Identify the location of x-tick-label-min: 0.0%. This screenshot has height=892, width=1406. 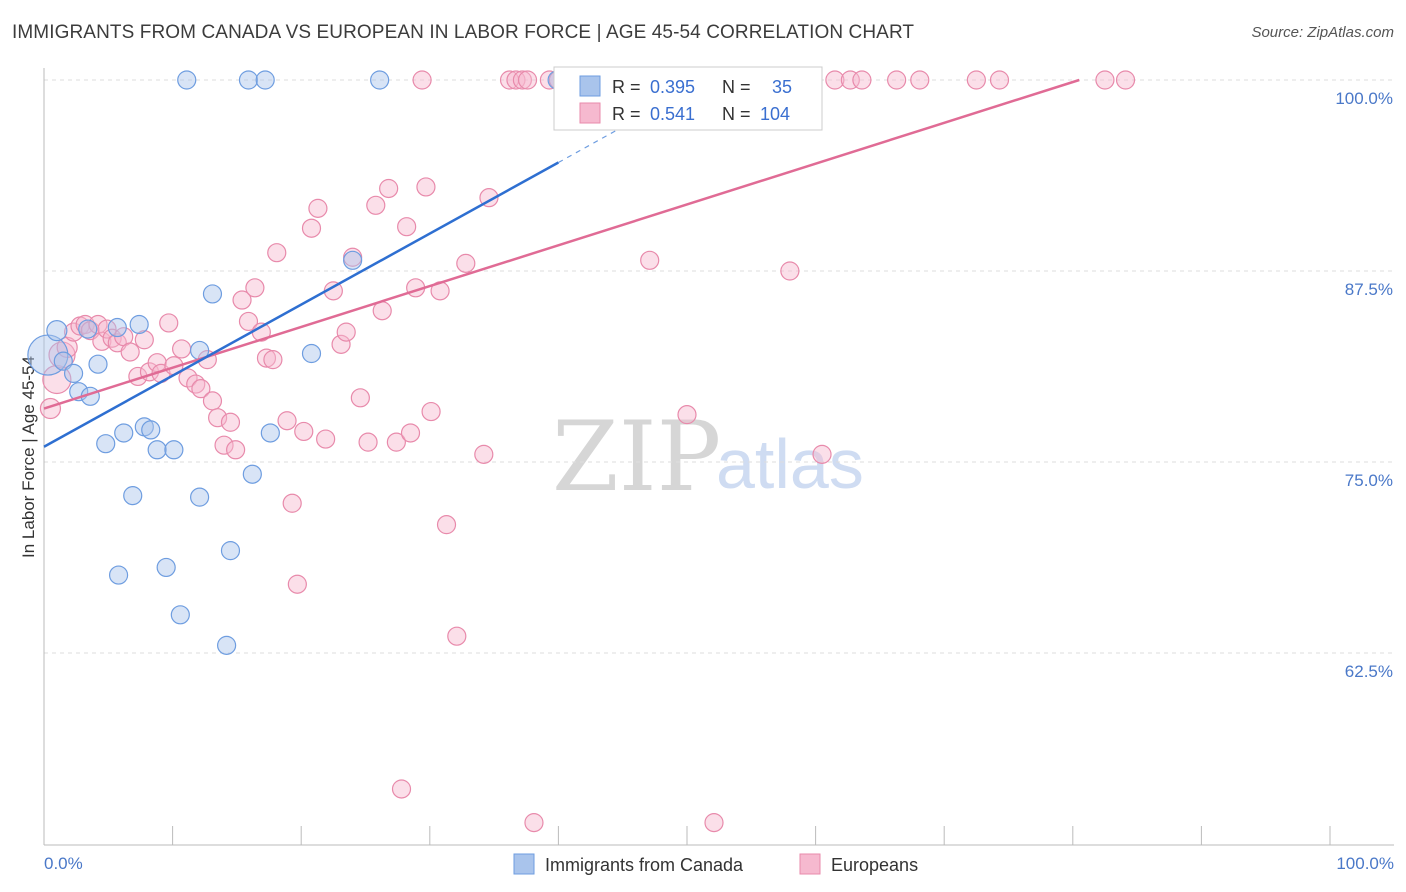
(63, 863).